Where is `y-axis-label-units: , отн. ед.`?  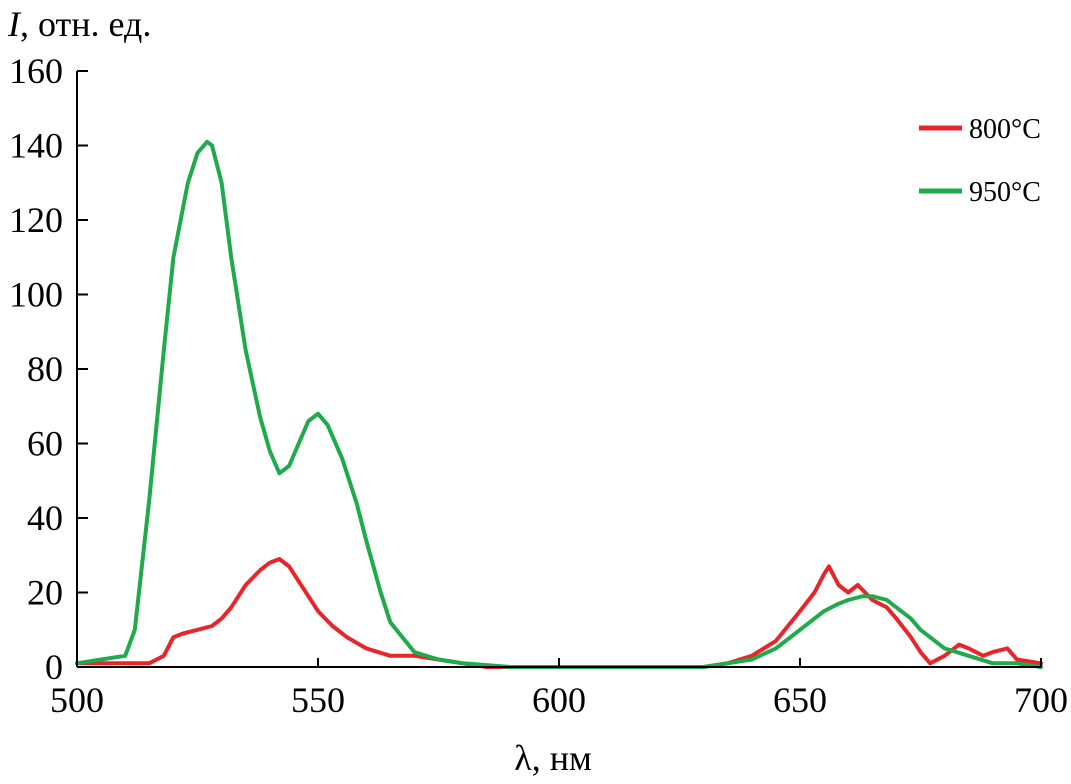
y-axis-label-units: , отн. ед. is located at coordinates (85, 24).